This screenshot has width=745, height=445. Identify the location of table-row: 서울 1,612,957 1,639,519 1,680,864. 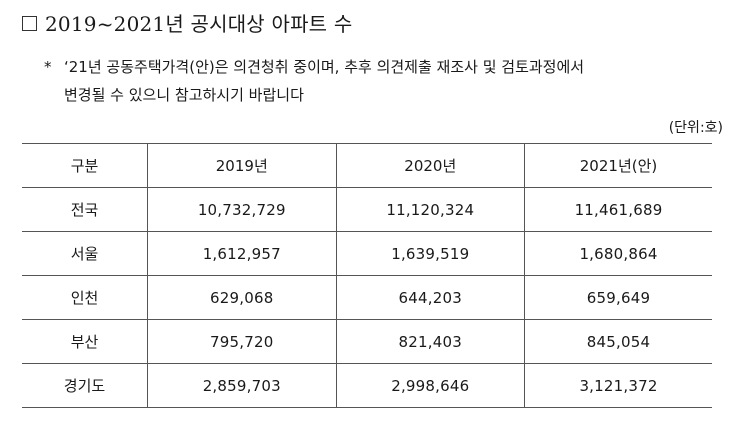
(367, 253).